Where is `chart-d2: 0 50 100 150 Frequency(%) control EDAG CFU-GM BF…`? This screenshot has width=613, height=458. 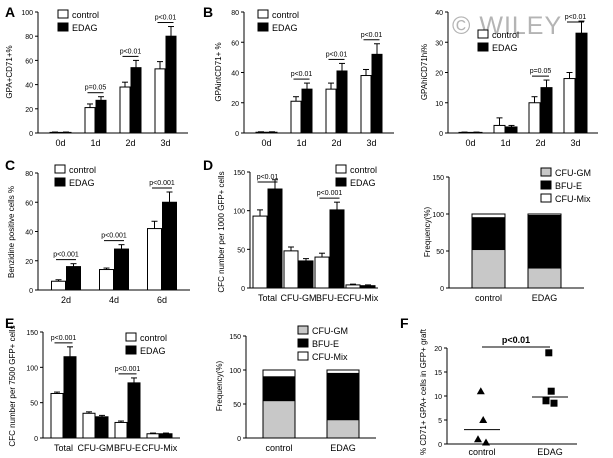 chart-d2: 0 50 100 150 Frequency(%) control EDAG CFU-GM BF… is located at coordinates (507, 235).